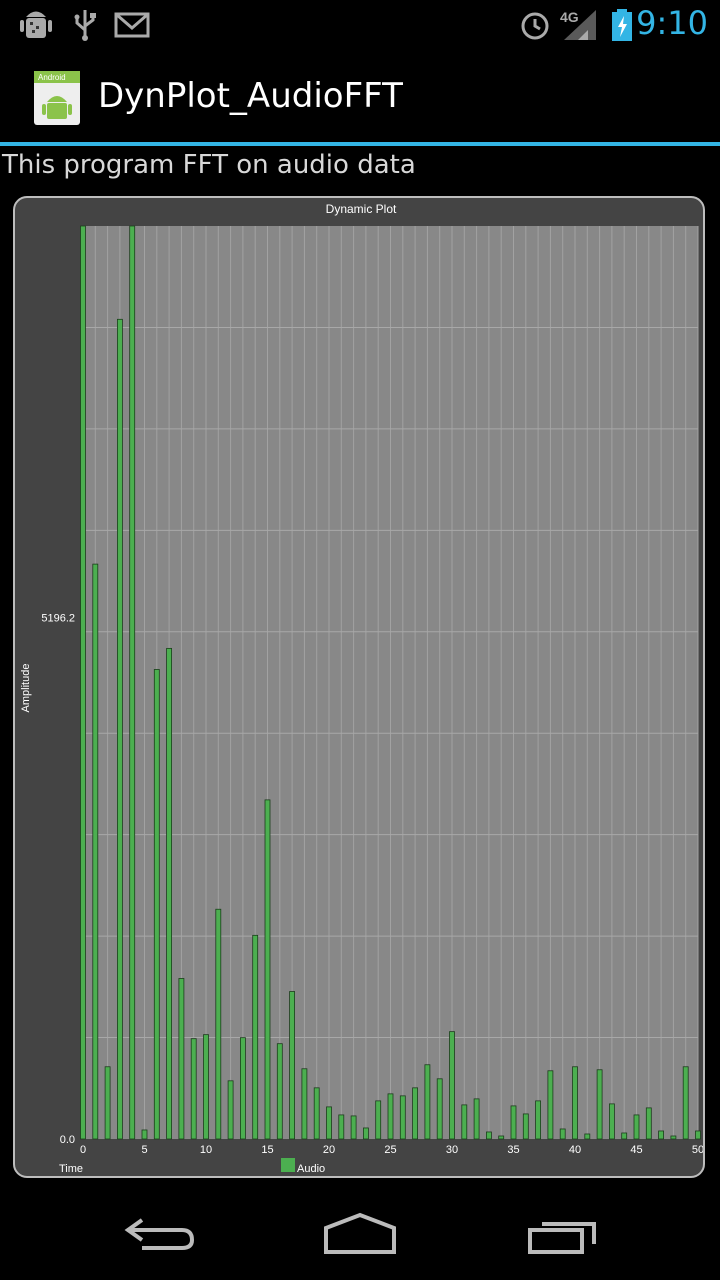 The width and height of the screenshot is (720, 1280). I want to click on x-tick-label: 20, so click(329, 1150).